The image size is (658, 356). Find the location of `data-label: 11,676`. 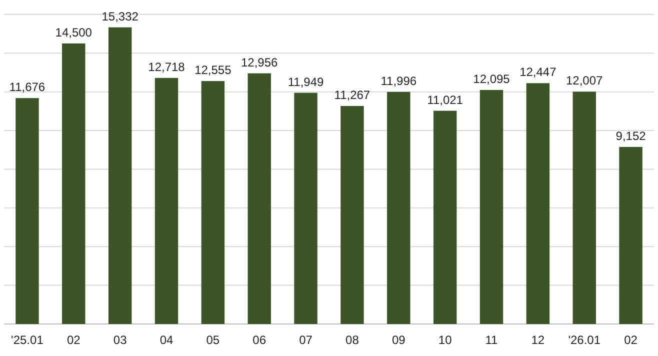

data-label: 11,676 is located at coordinates (27, 87).